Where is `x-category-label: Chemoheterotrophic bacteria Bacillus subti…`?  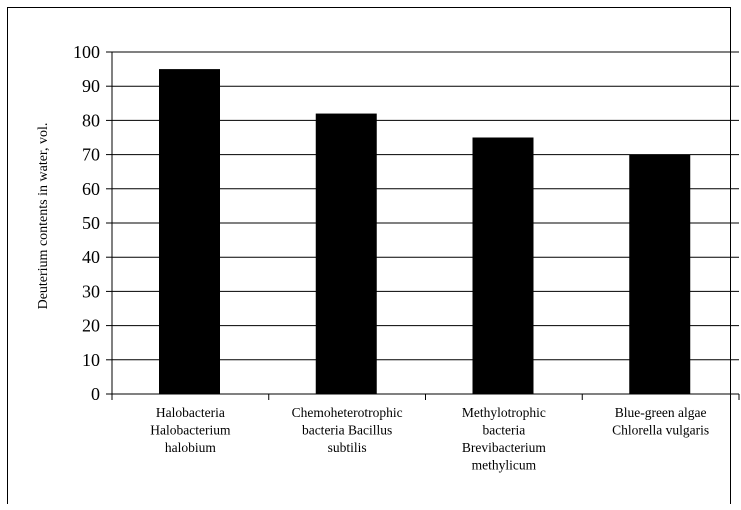
x-category-label: Chemoheterotrophic bacteria Bacillus subti… is located at coordinates (347, 430).